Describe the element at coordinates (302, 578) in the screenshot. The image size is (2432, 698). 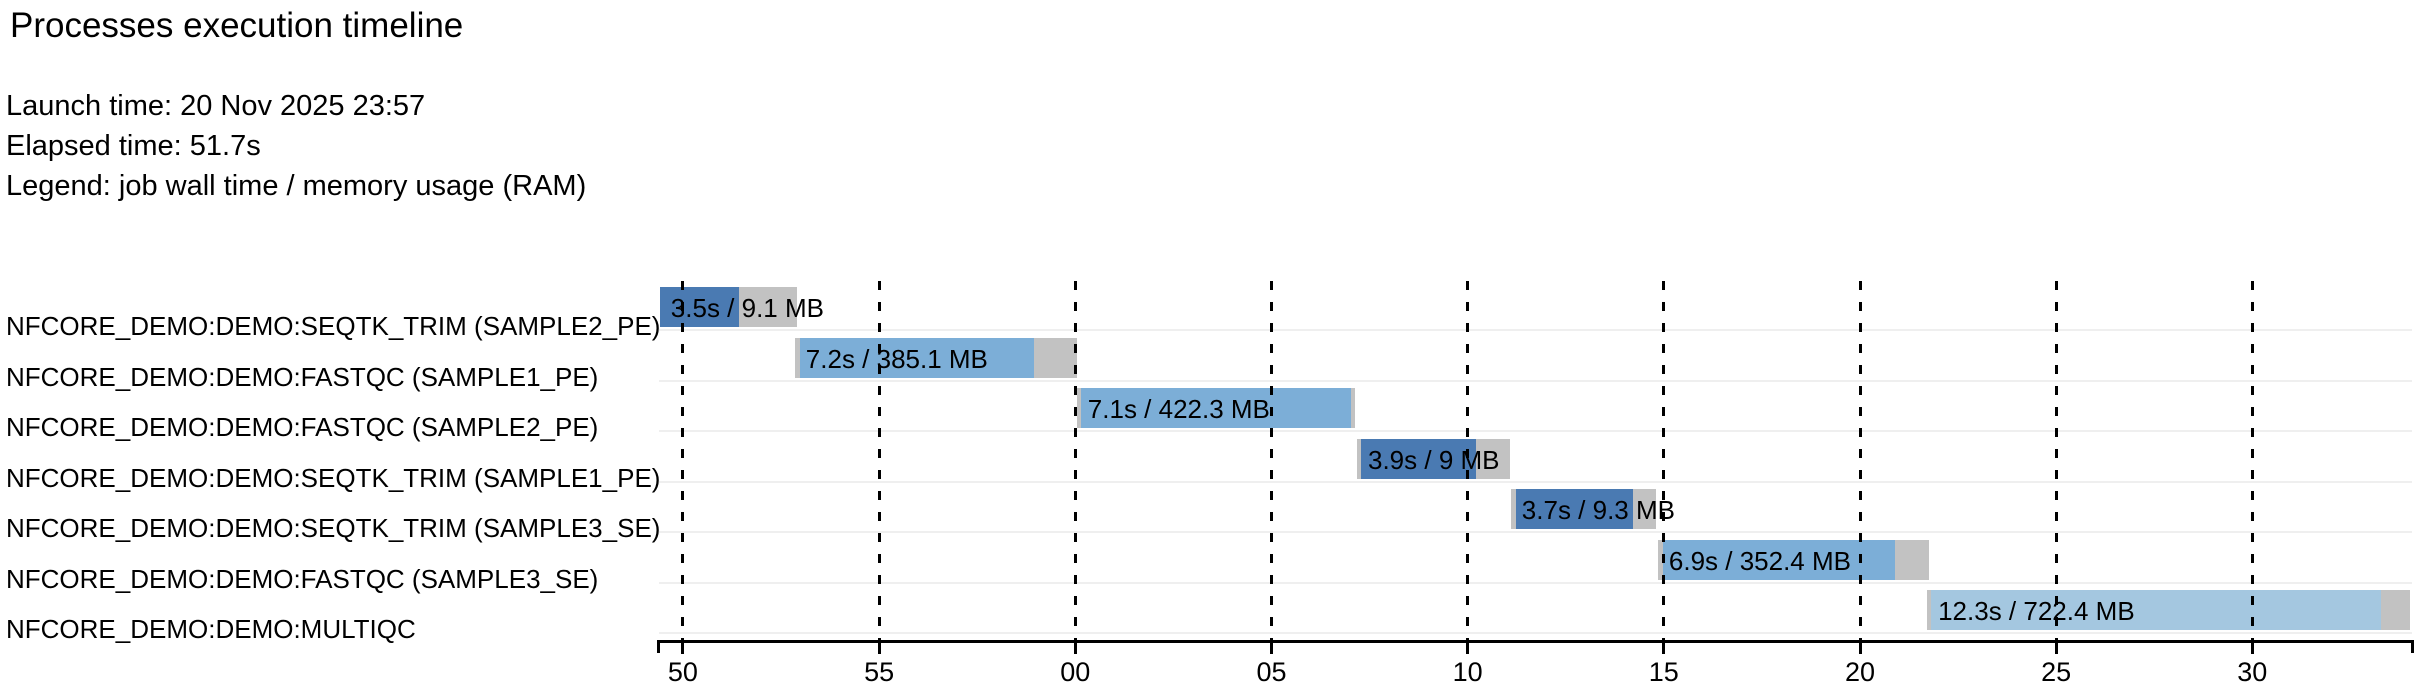
I see `task-label: NFCORE_DEMO:DEMO:FASTQC (SAMPLE3_SE)` at that location.